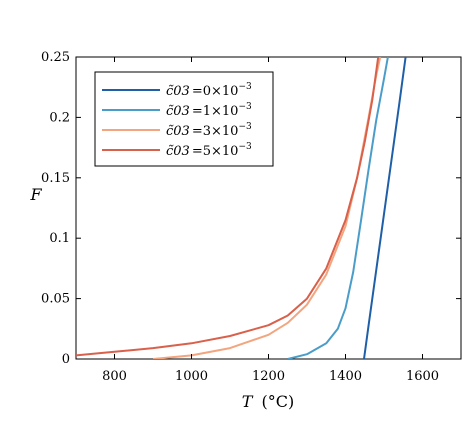  Describe the element at coordinates (268, 376) in the screenshot. I see `x-tick-label: 1200` at that location.